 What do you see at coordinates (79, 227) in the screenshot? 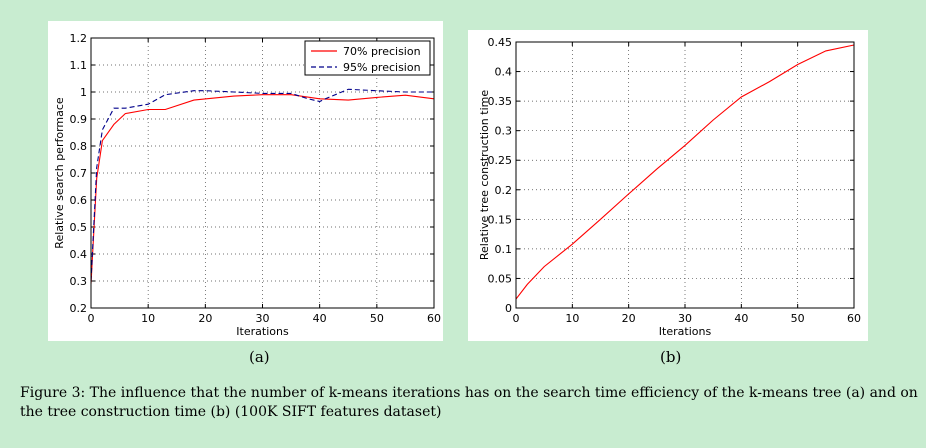
I see `y-tick-label-a: 0.5` at bounding box center [79, 227].